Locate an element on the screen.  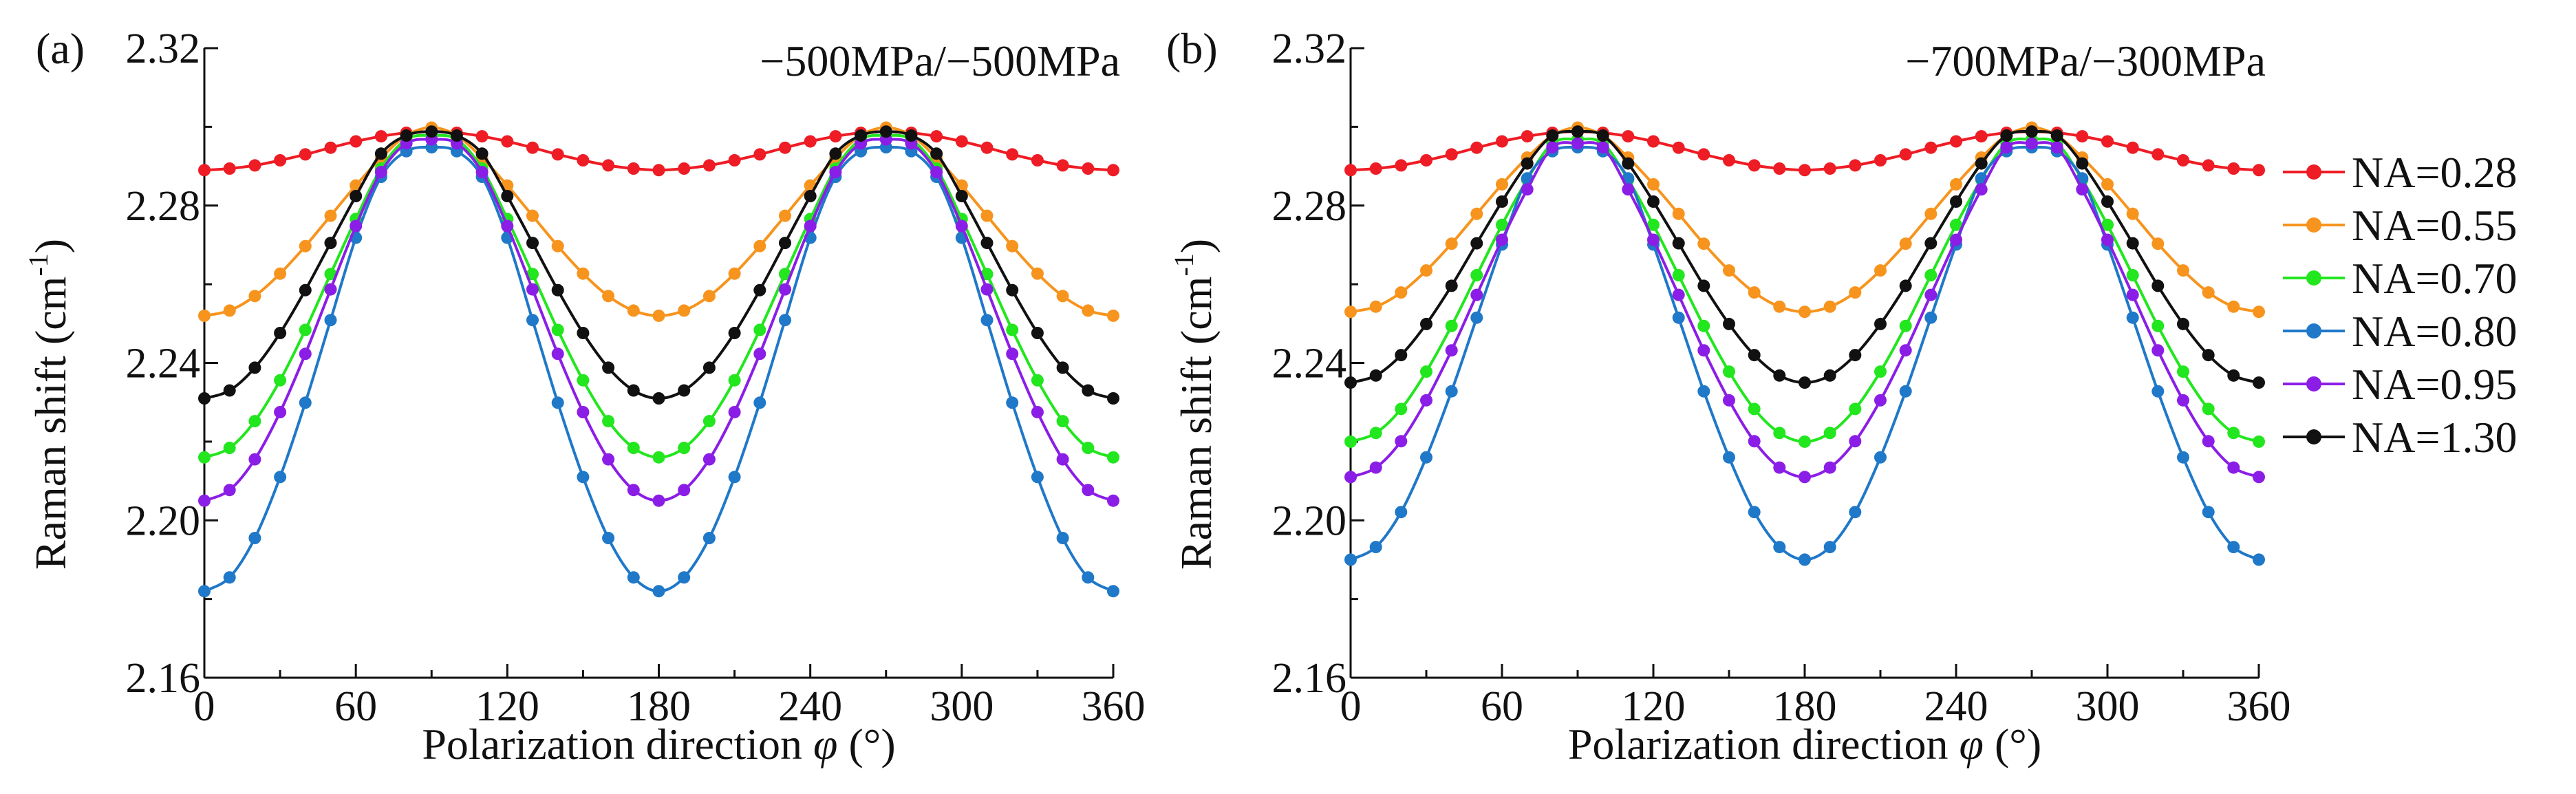
legend-item: NA=0.95 is located at coordinates (2400, 384).